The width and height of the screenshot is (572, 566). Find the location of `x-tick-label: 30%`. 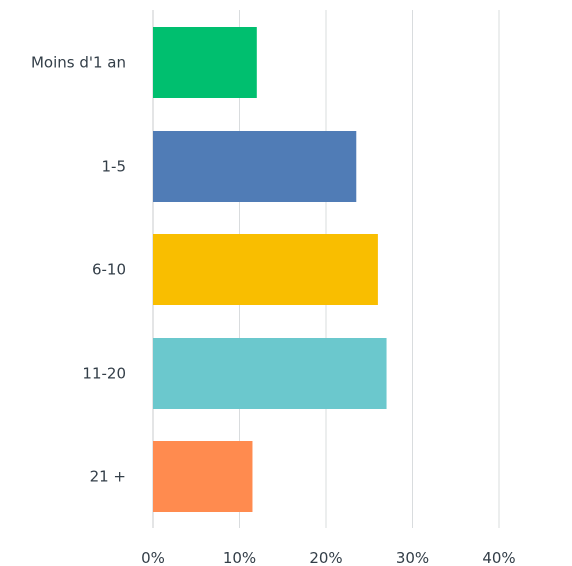

x-tick-label: 30% is located at coordinates (412, 557).